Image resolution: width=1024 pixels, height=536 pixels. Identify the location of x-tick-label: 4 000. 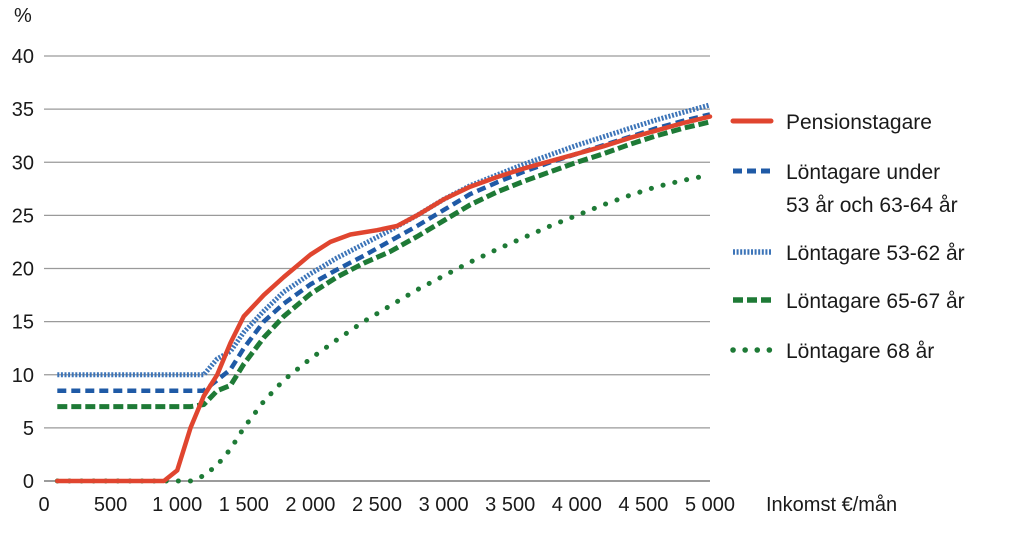
(577, 505).